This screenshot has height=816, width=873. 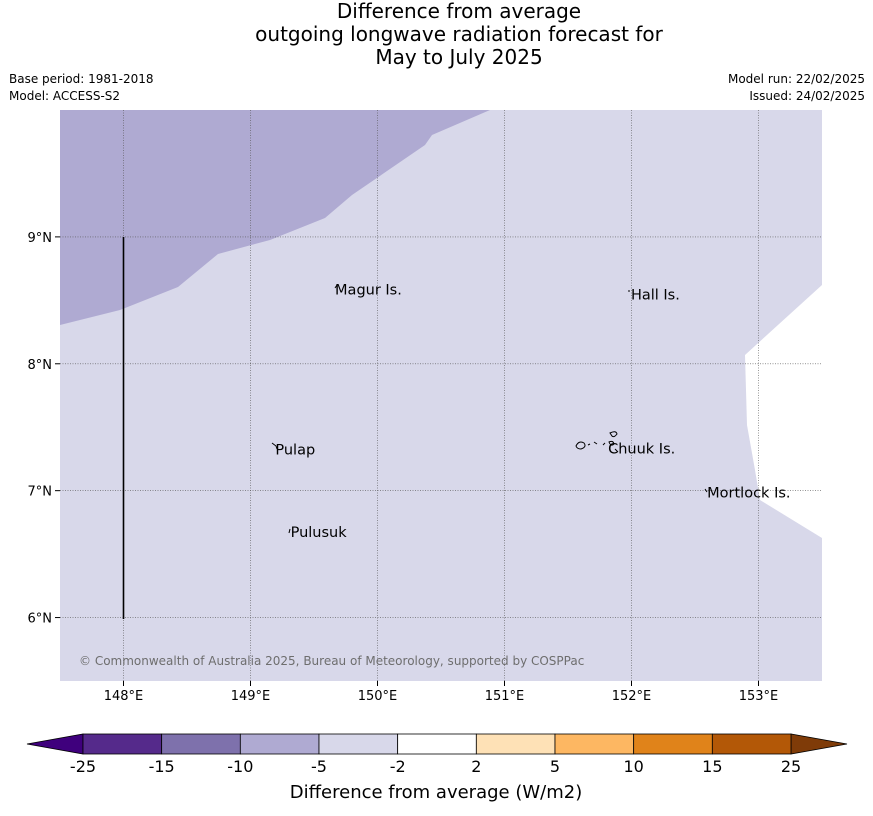 I want to click on colorbar-tick-label: -2, so click(x=398, y=766).